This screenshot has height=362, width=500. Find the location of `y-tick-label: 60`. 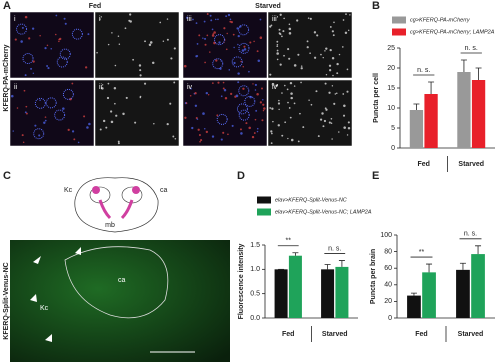

y-tick-label: 60 is located at coordinates (388, 268).